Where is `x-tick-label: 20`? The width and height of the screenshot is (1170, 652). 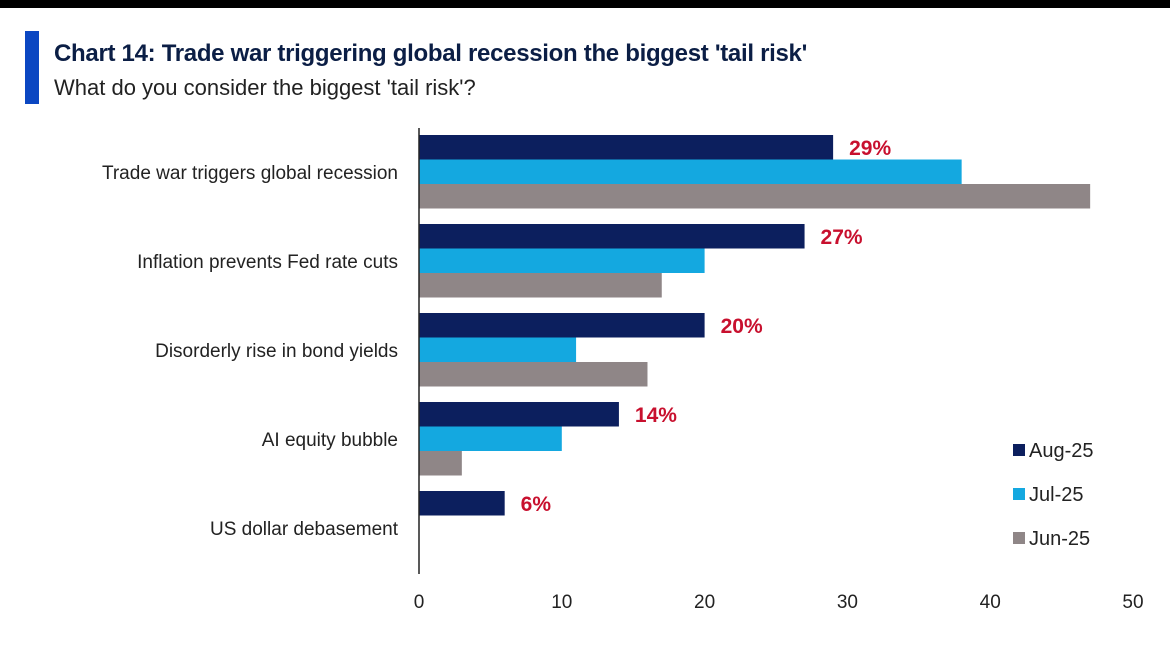
x-tick-label: 20 is located at coordinates (704, 602).